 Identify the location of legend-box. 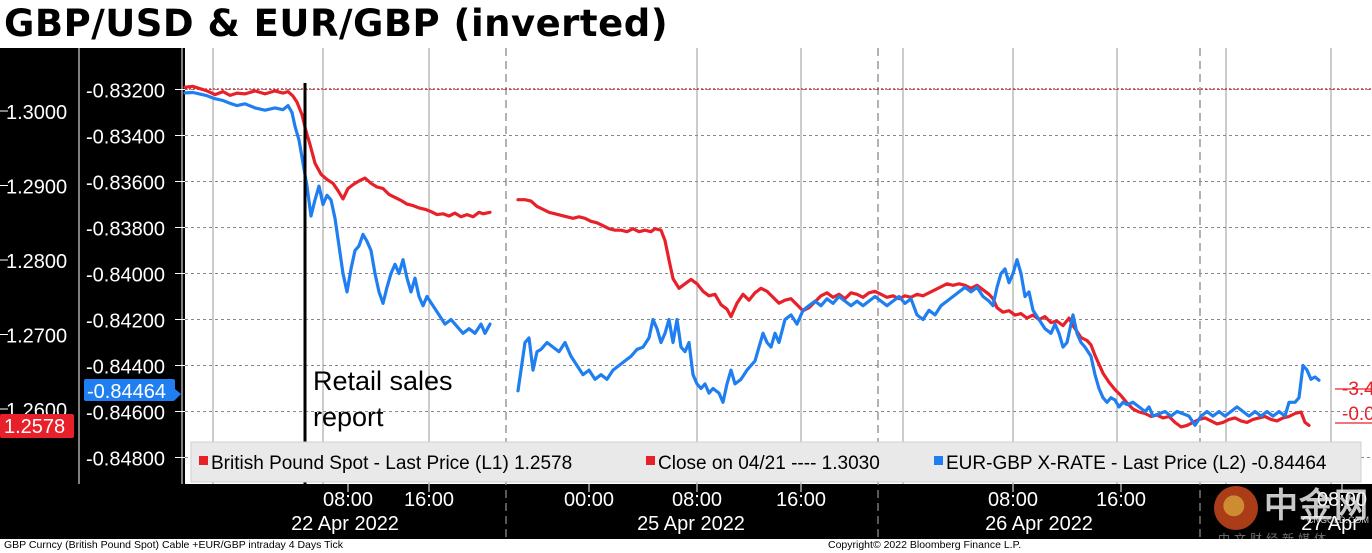
(776, 462).